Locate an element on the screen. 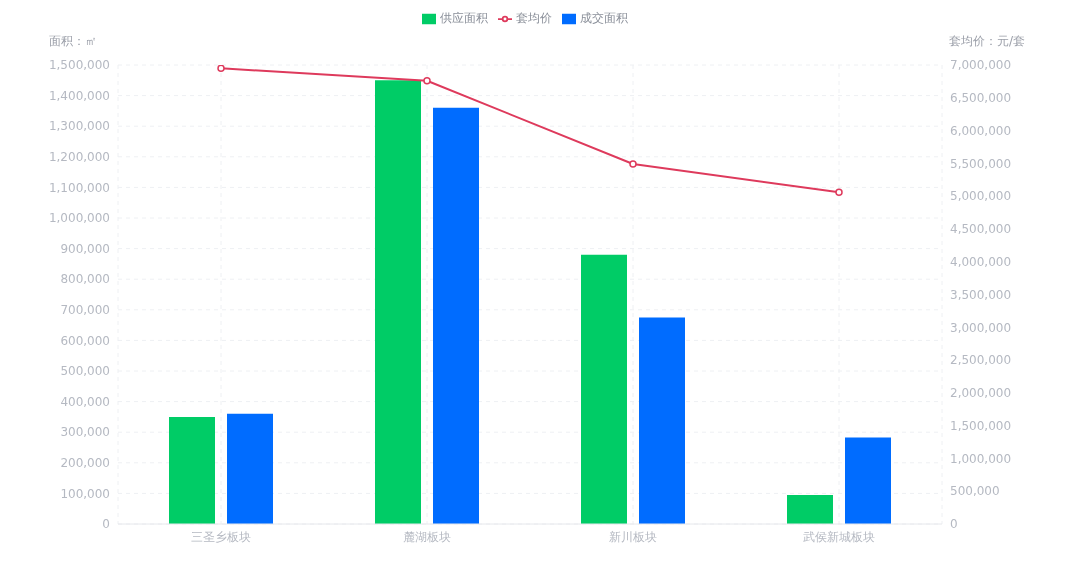 The image size is (1080, 576). y2-tick-label: 5,000,000 is located at coordinates (981, 196).